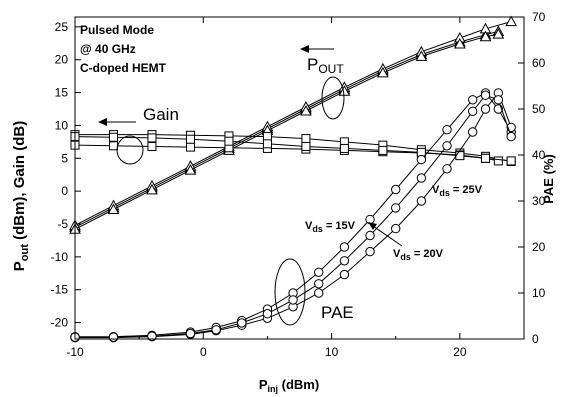  What do you see at coordinates (539, 201) in the screenshot?
I see `y-right-tick-label: 30` at bounding box center [539, 201].